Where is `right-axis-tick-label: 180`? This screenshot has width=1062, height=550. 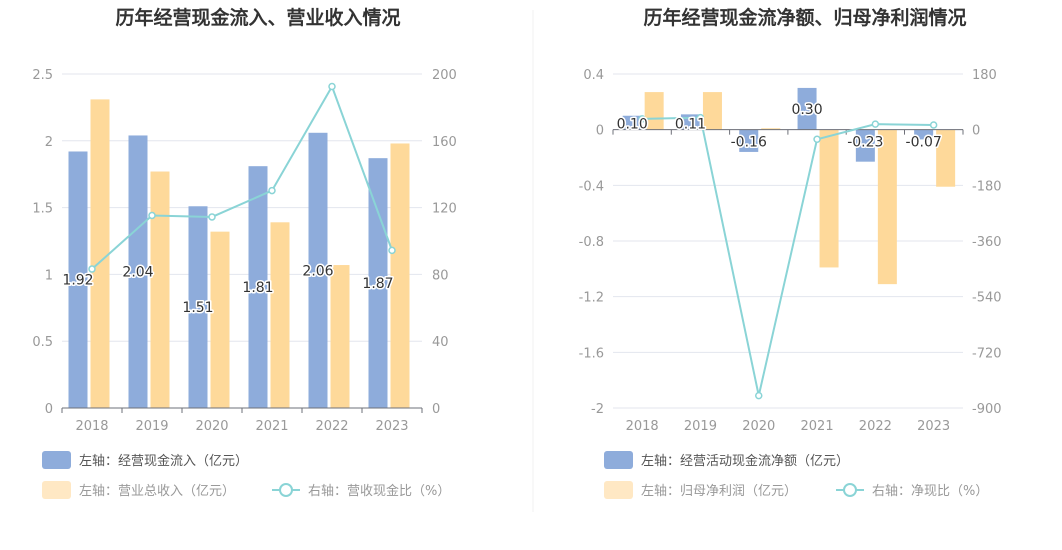
right-axis-tick-label: 180 is located at coordinates (984, 75).